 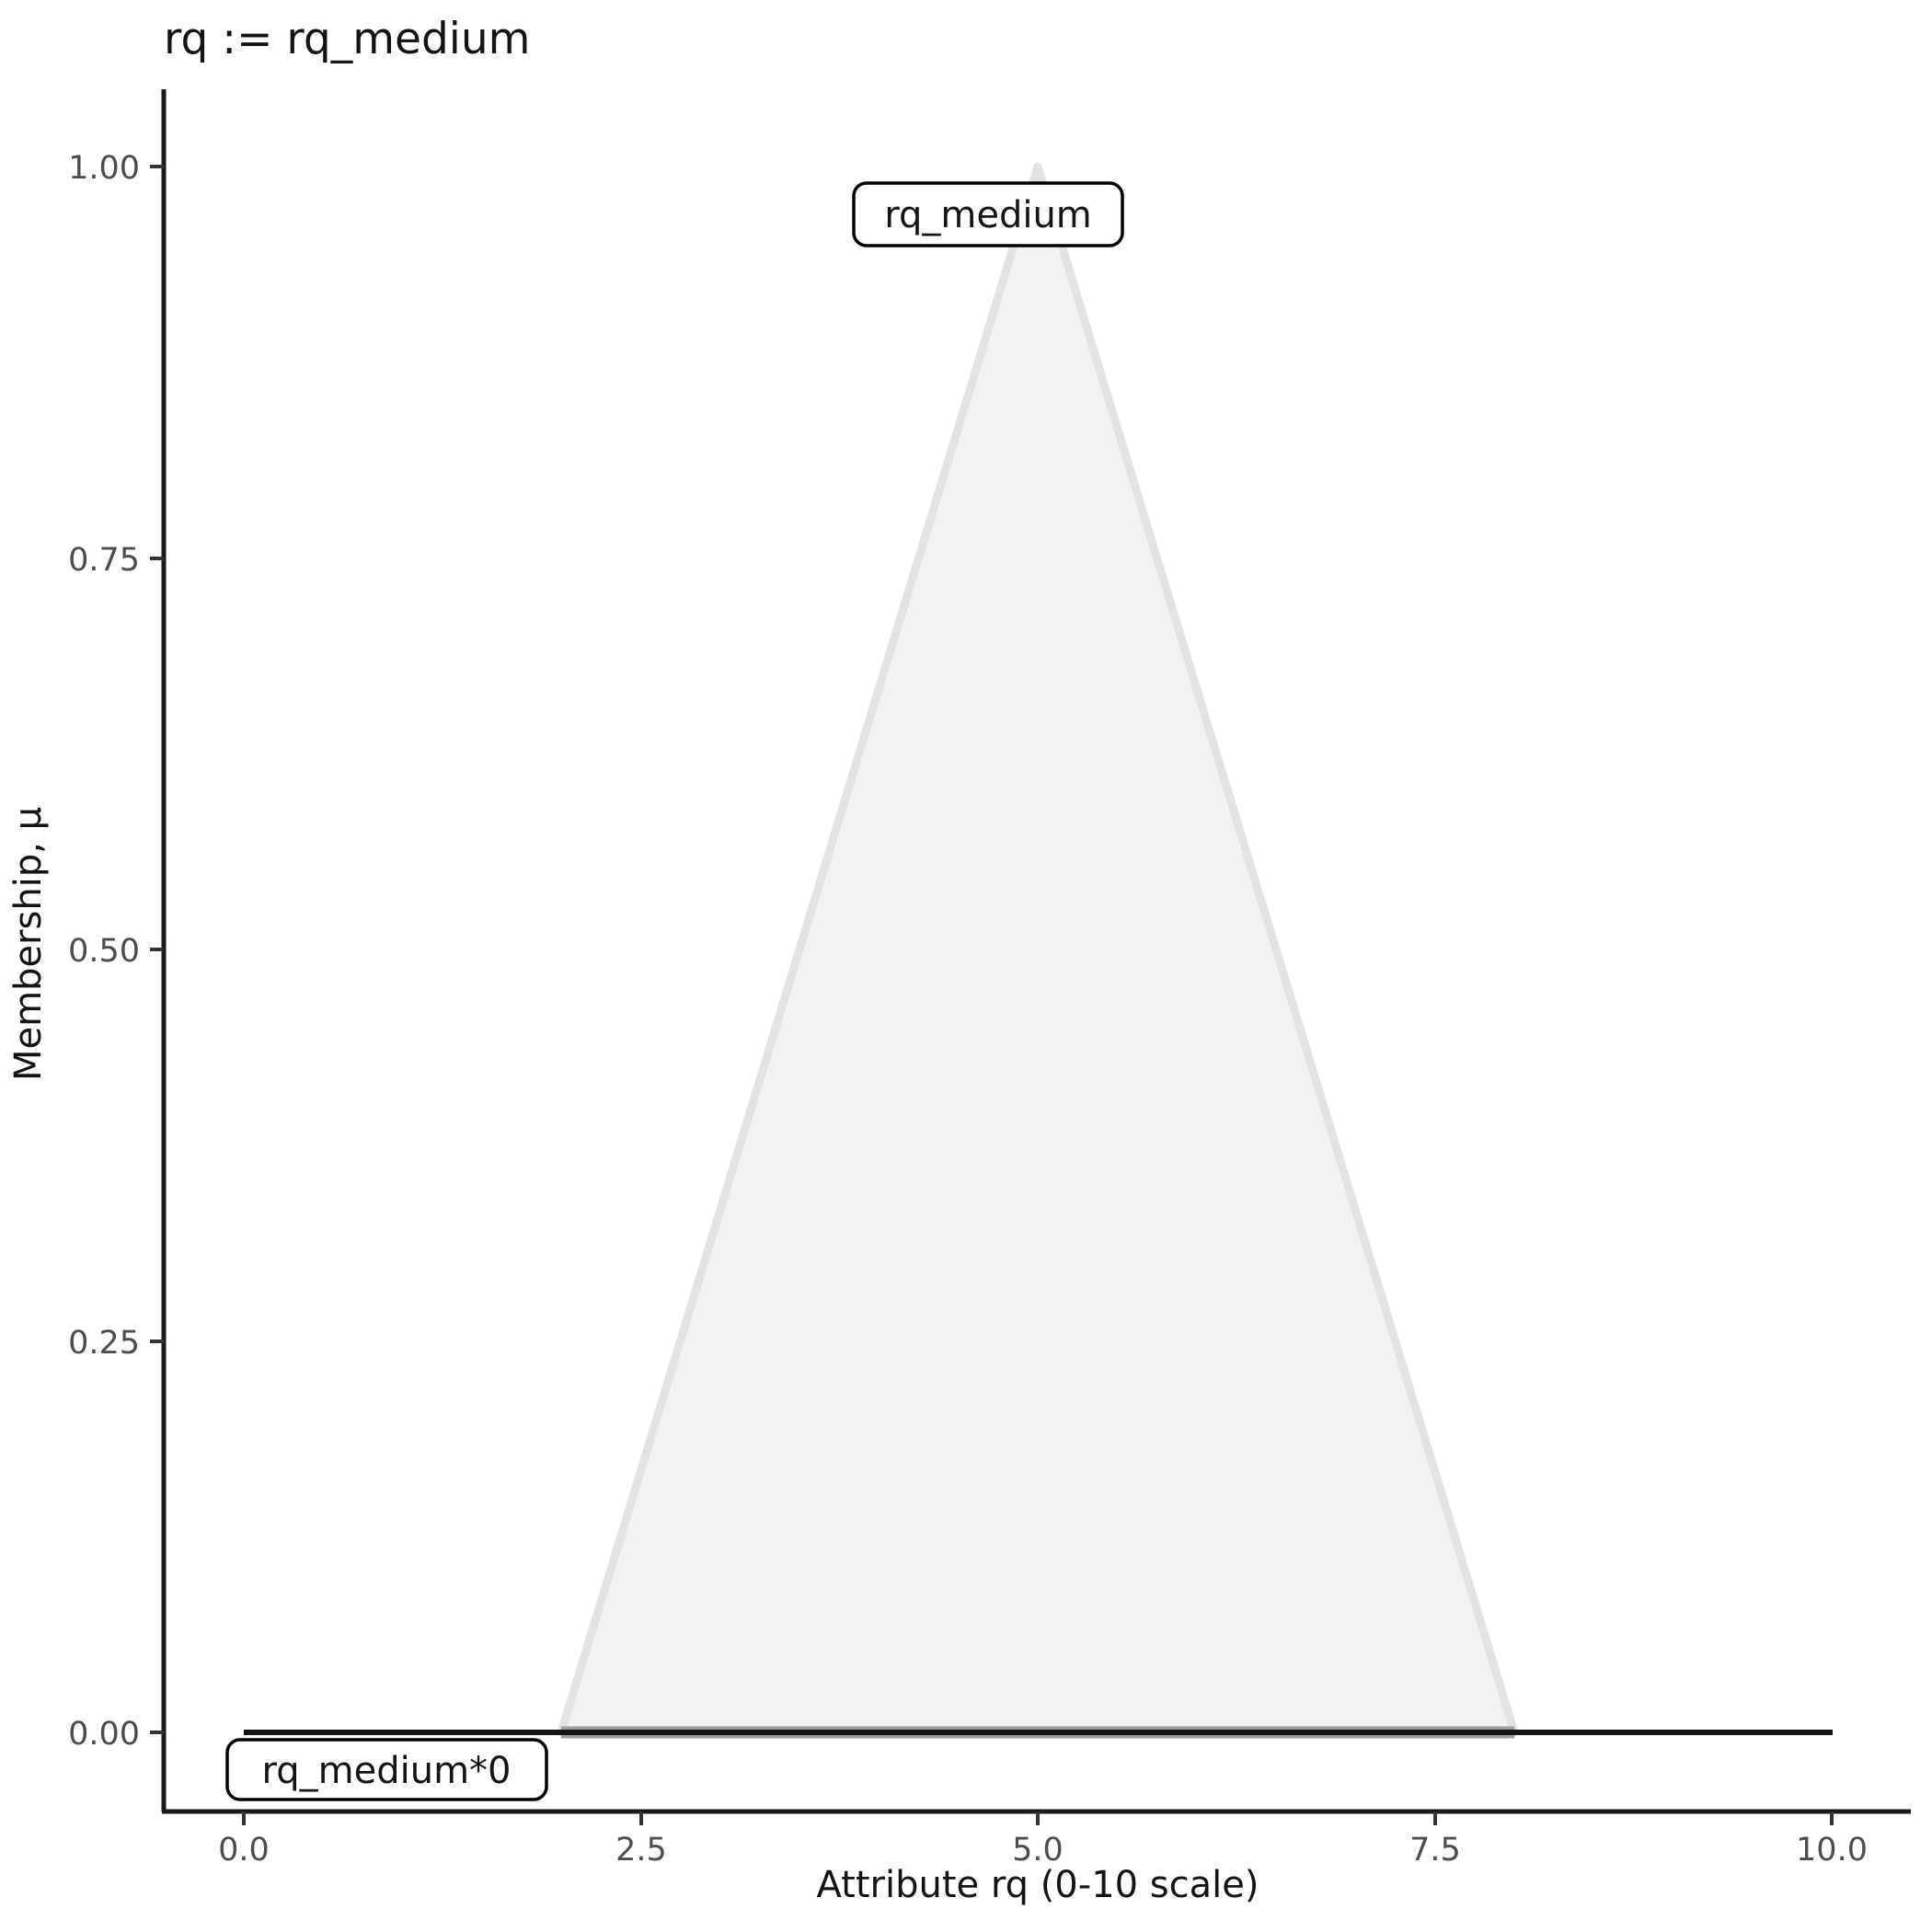 What do you see at coordinates (28, 944) in the screenshot?
I see `y-axis-title: Membership, μ` at bounding box center [28, 944].